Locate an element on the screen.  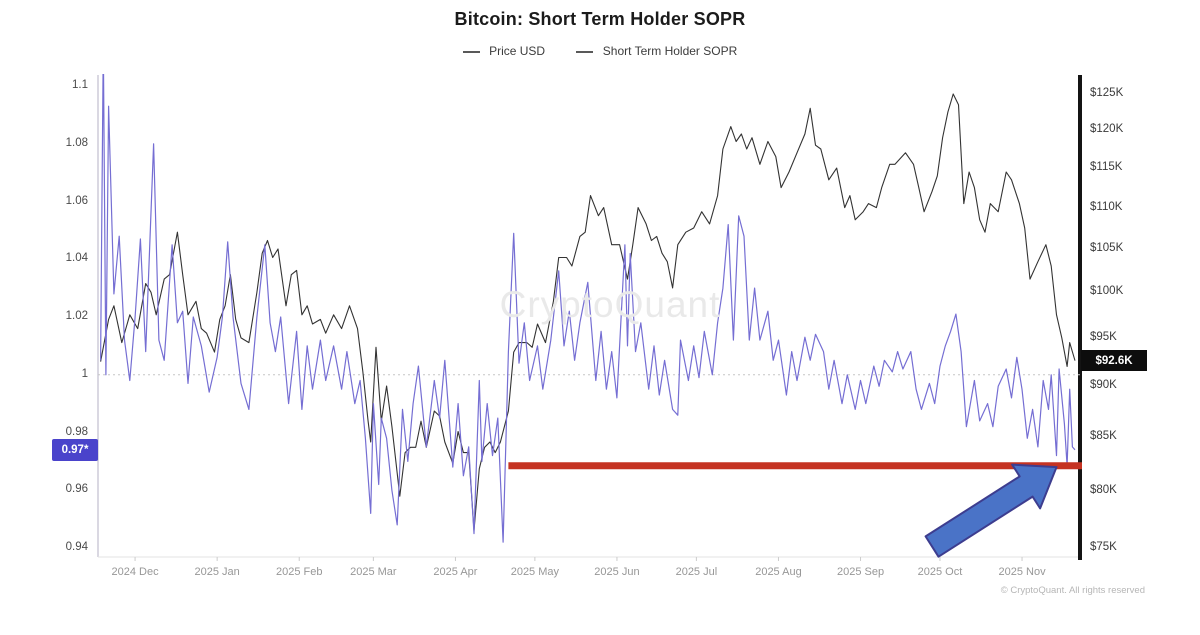
right-axis-tick-label: $75K is located at coordinates (1103, 547).